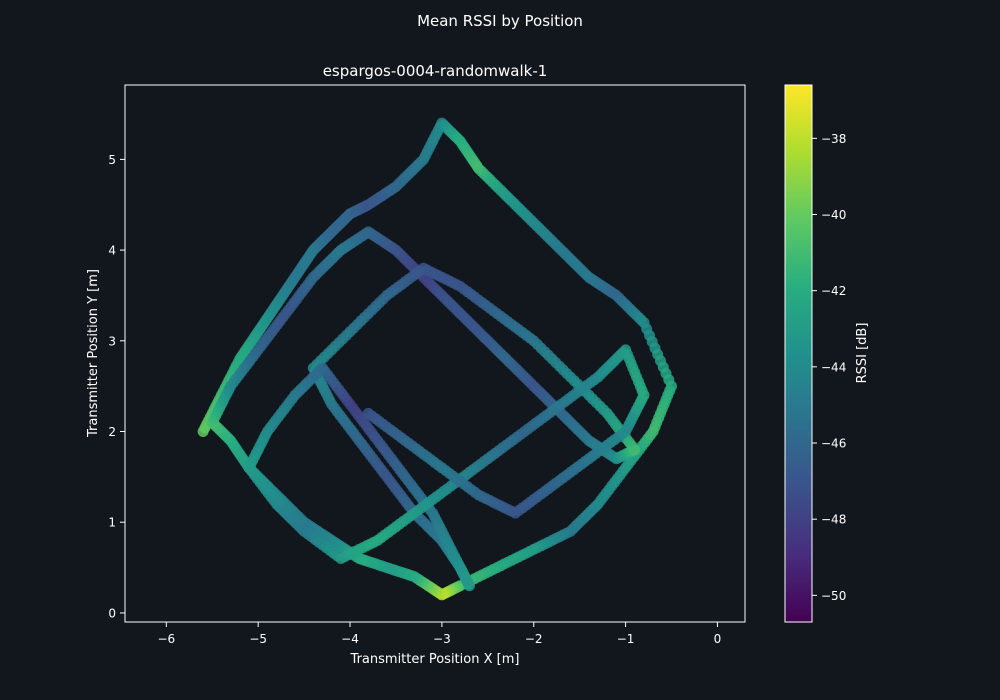 The width and height of the screenshot is (1000, 700). Describe the element at coordinates (833, 215) in the screenshot. I see `colorbar-tick-label: −40` at that location.